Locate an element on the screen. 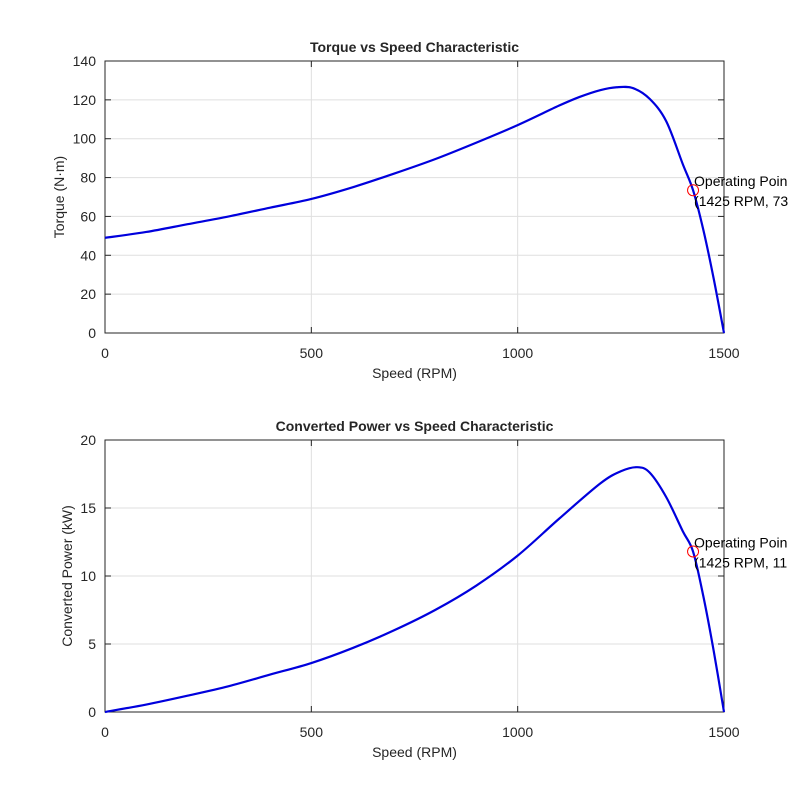 This screenshot has height=800, width=800. power-y-tick-label: 20 is located at coordinates (88, 440).